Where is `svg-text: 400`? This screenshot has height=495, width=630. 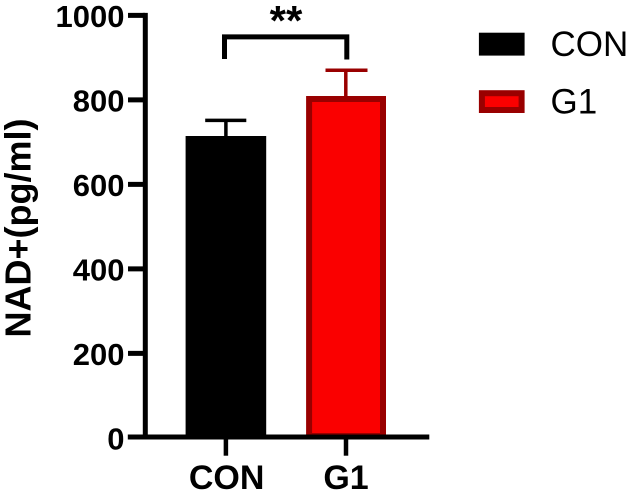 svg-text: 400 is located at coordinates (99, 270).